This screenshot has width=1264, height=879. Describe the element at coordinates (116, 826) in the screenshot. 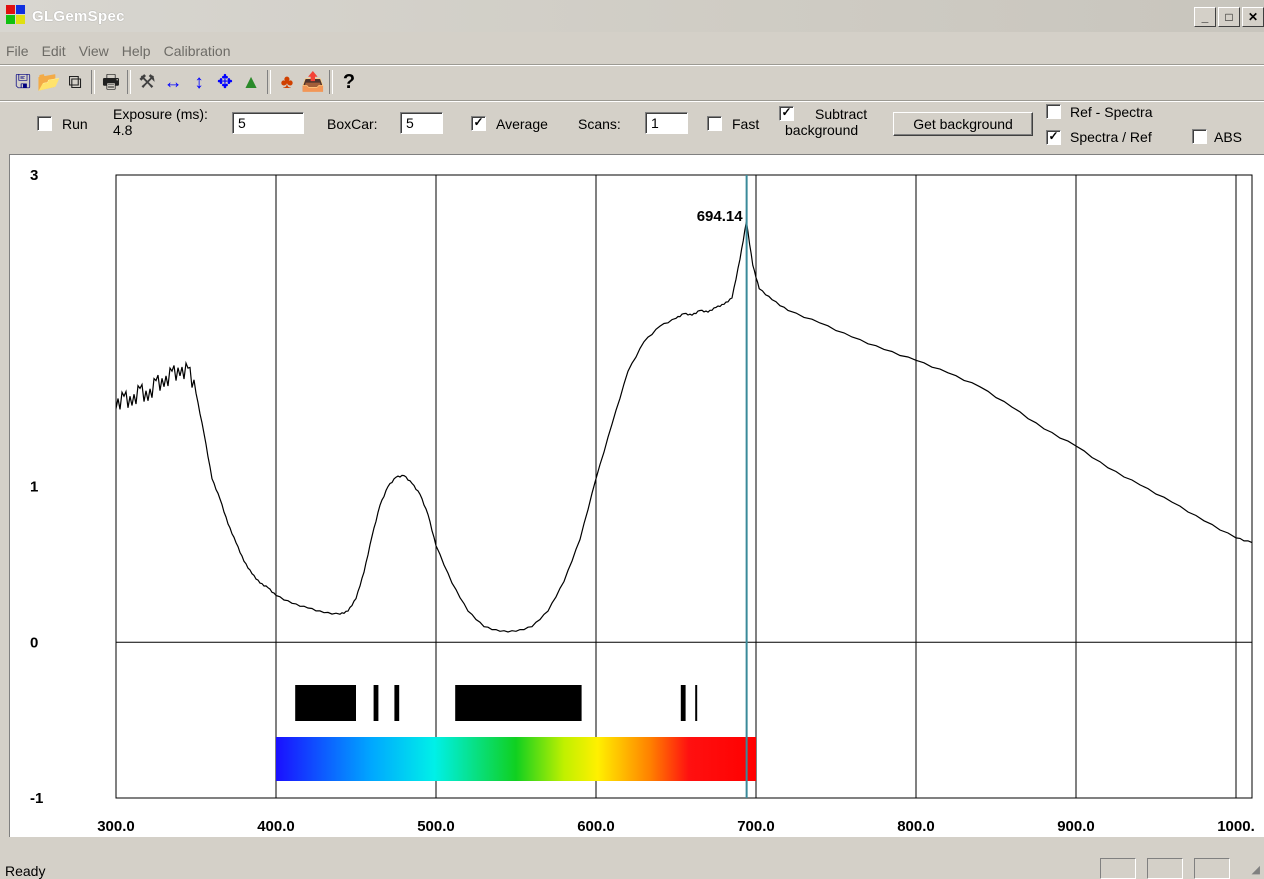

I see `x-tick-label: 300.0` at that location.